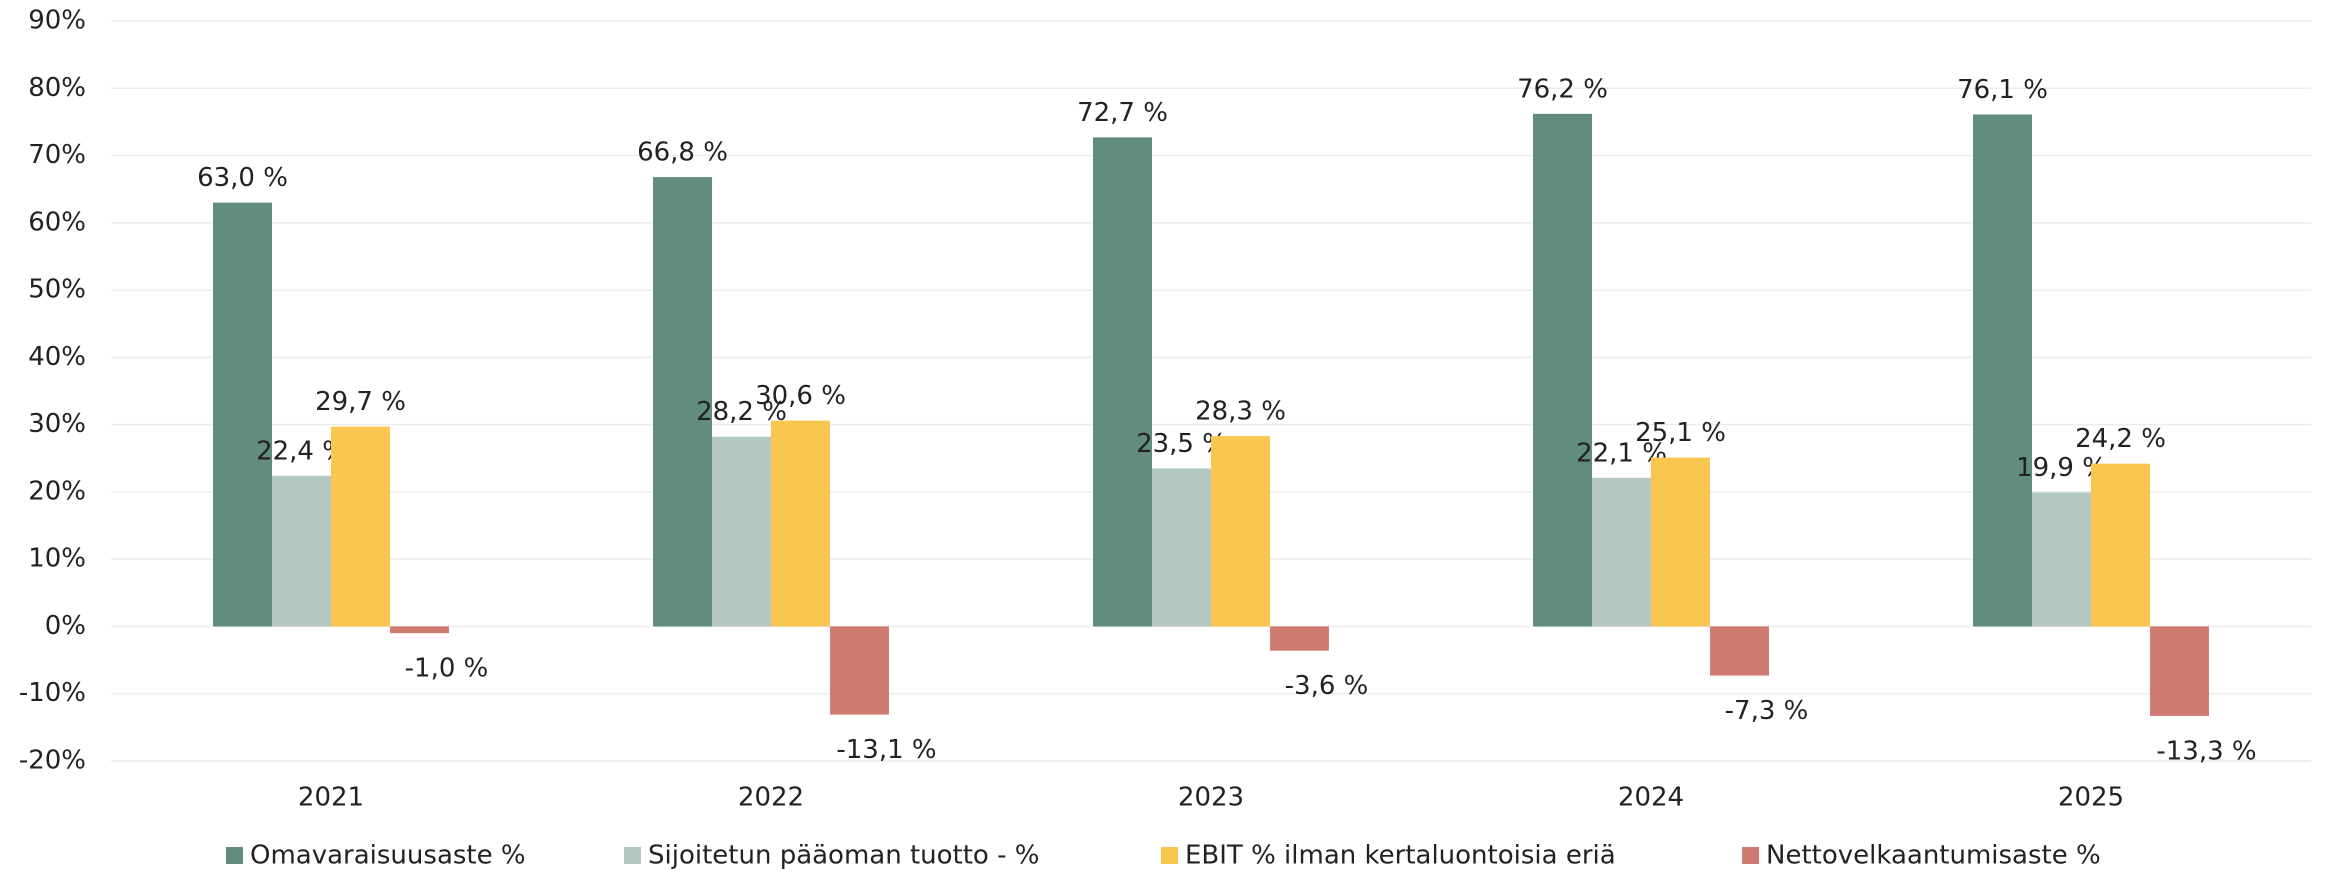  I want to click on data-label: 72,7 %, so click(1122, 113).